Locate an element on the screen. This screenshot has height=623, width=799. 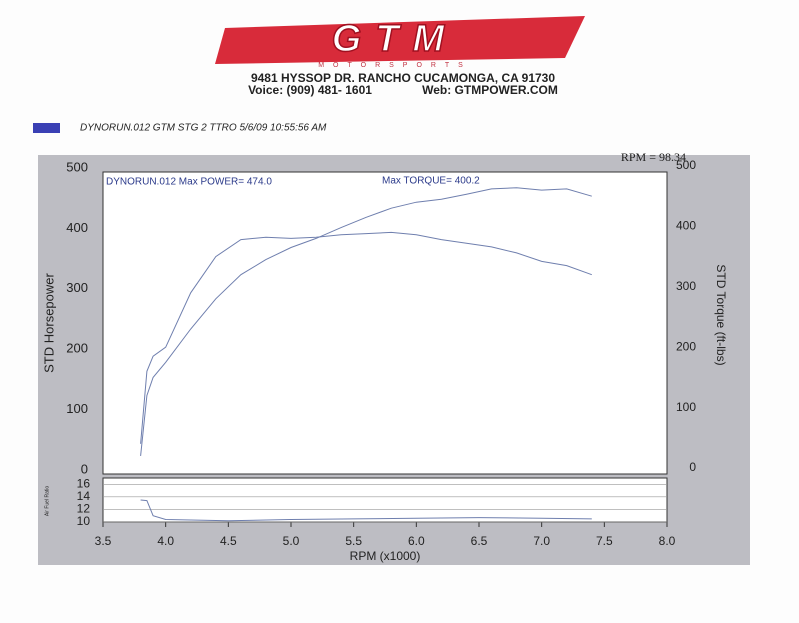
x-tick-label: 4.0 is located at coordinates (165, 541).